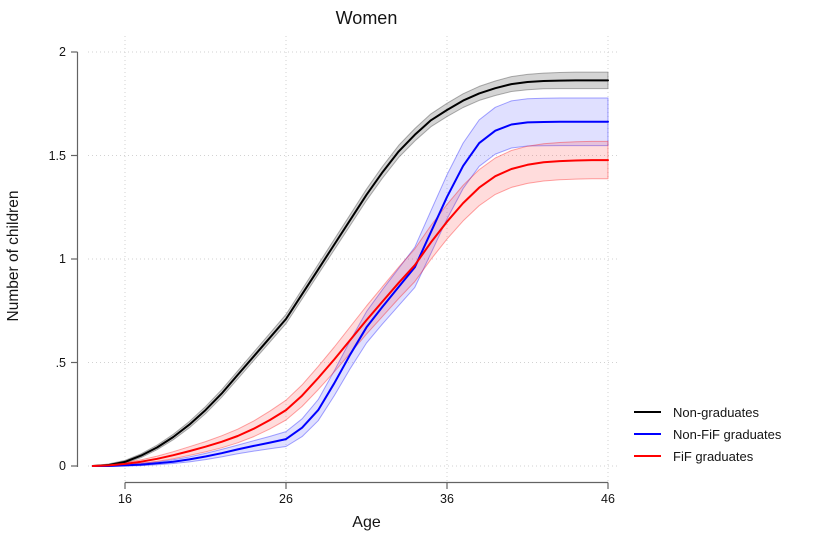 This screenshot has height=546, width=823. I want to click on y-tick-label: 1, so click(62, 259).